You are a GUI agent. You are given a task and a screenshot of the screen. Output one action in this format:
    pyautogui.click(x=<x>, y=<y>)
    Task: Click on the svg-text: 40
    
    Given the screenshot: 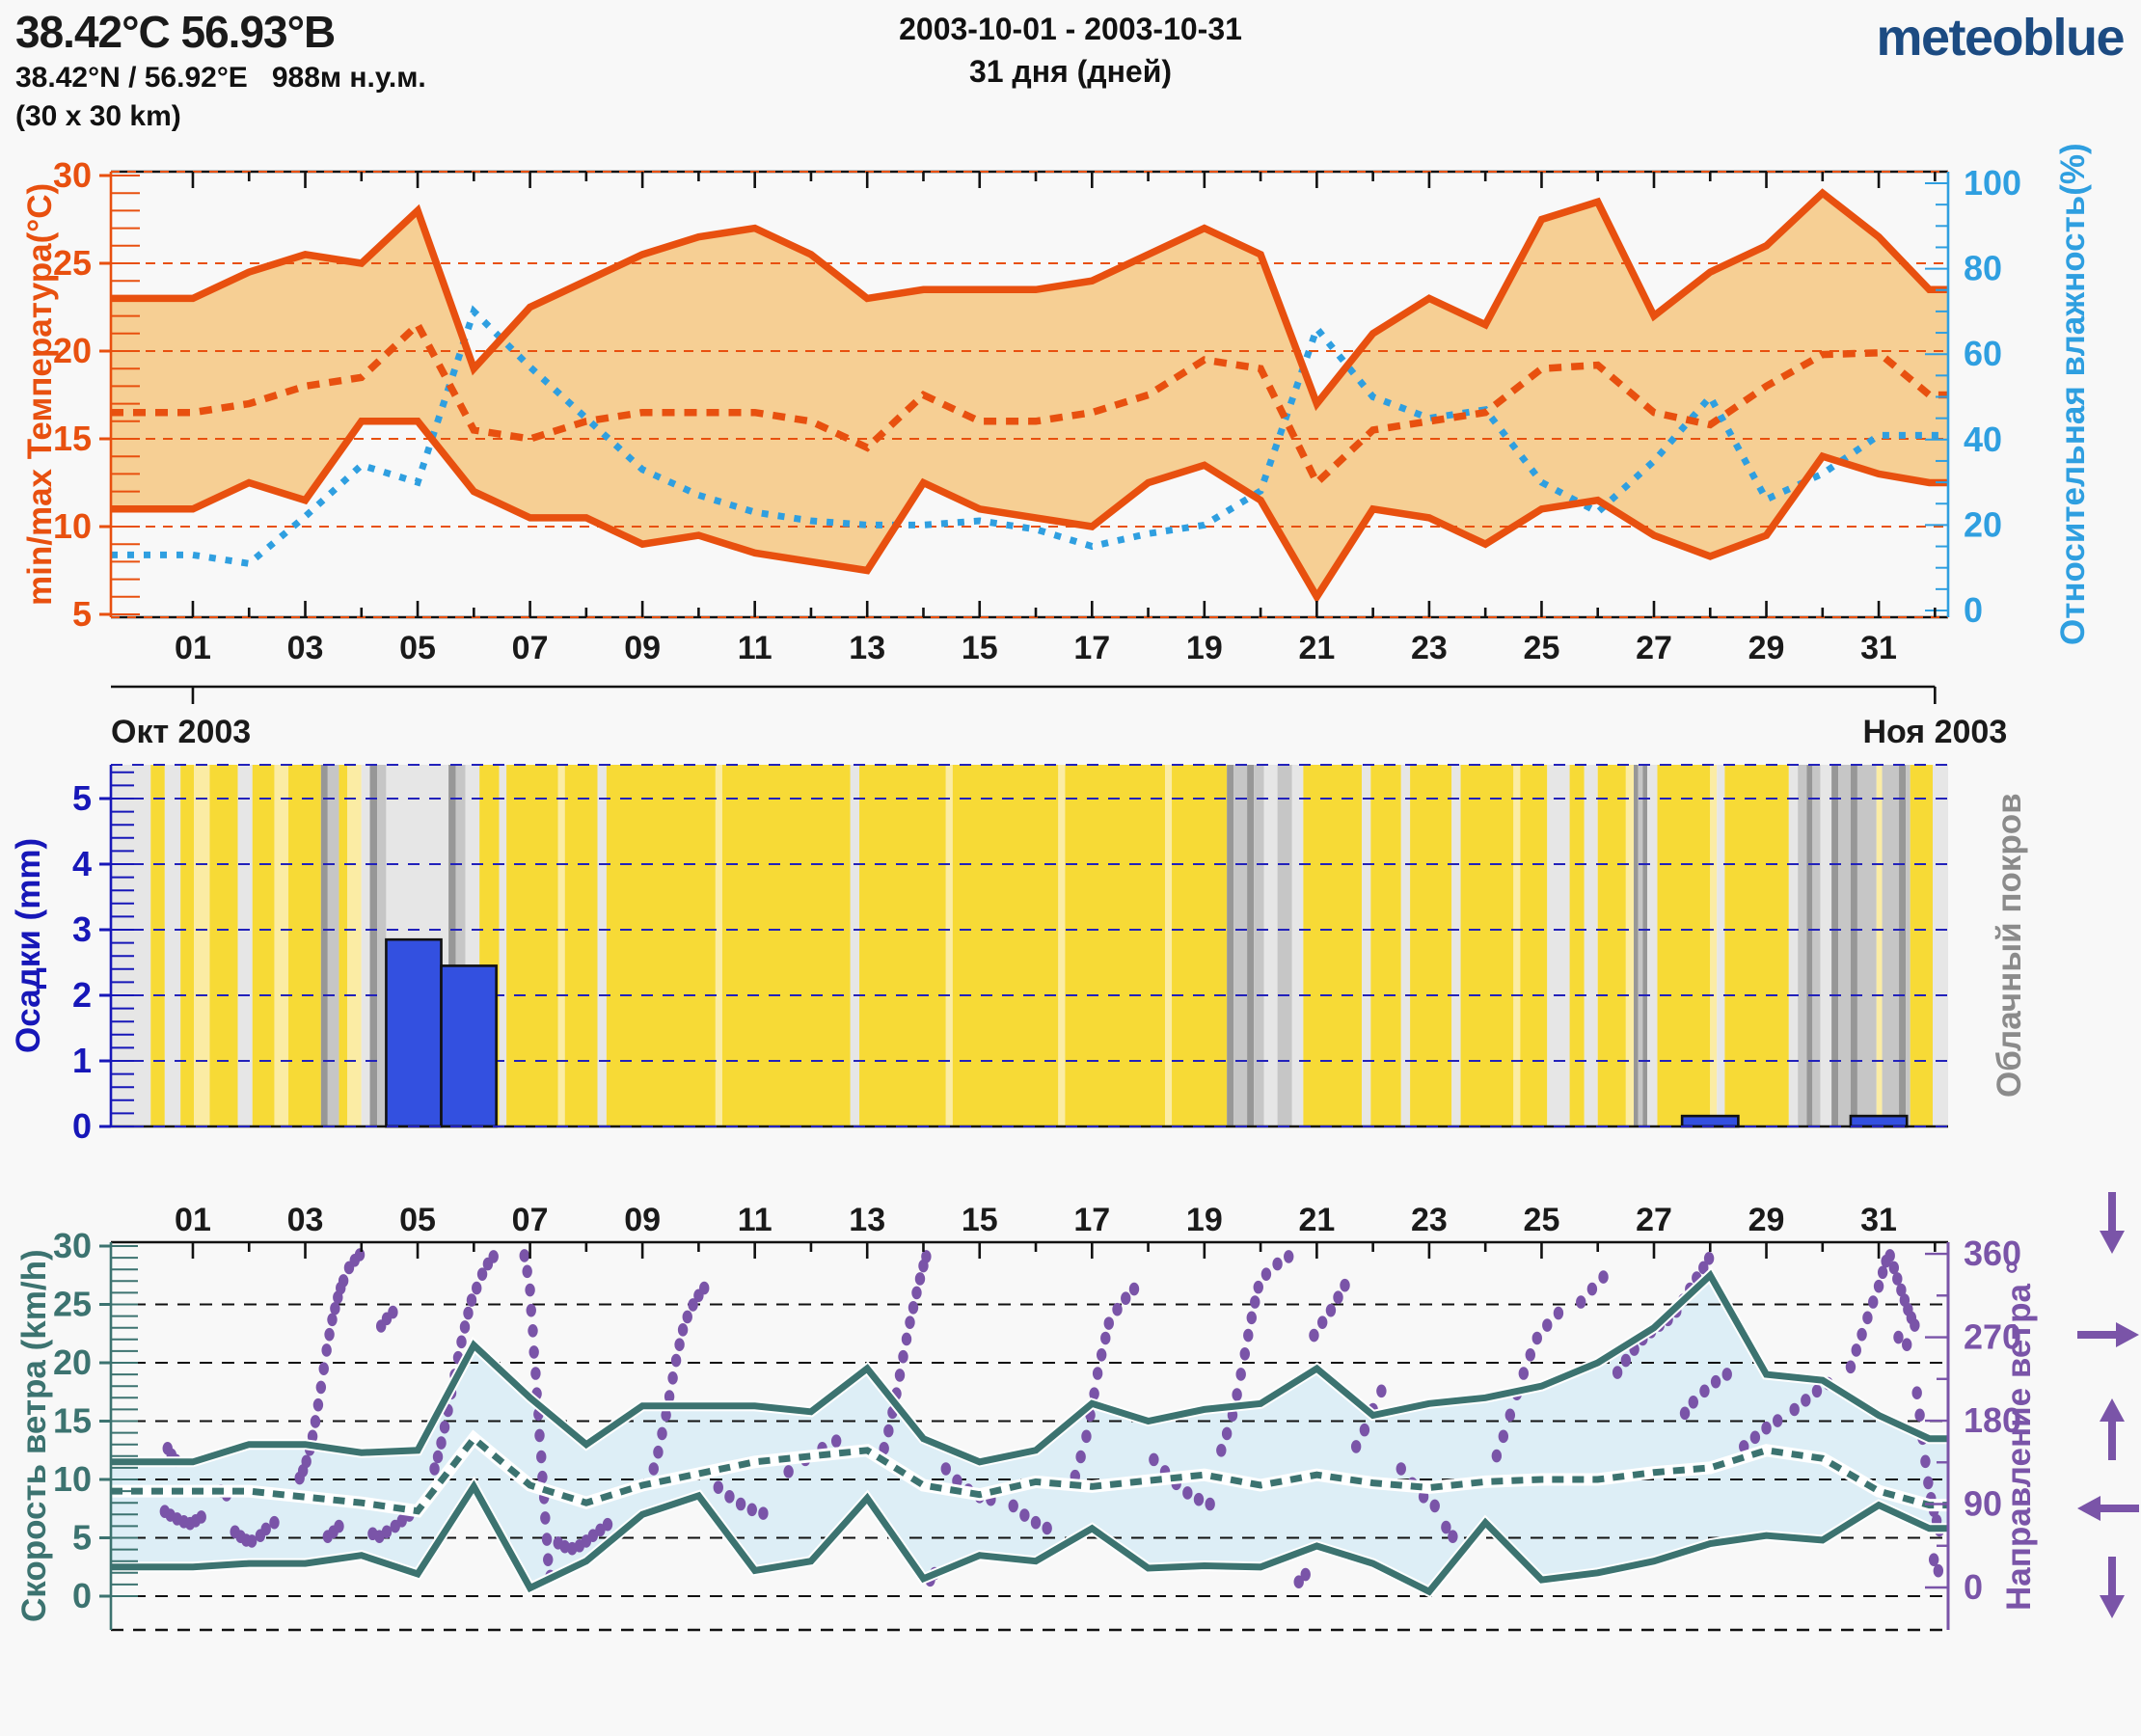 What is the action you would take?
    pyautogui.click(x=1983, y=440)
    